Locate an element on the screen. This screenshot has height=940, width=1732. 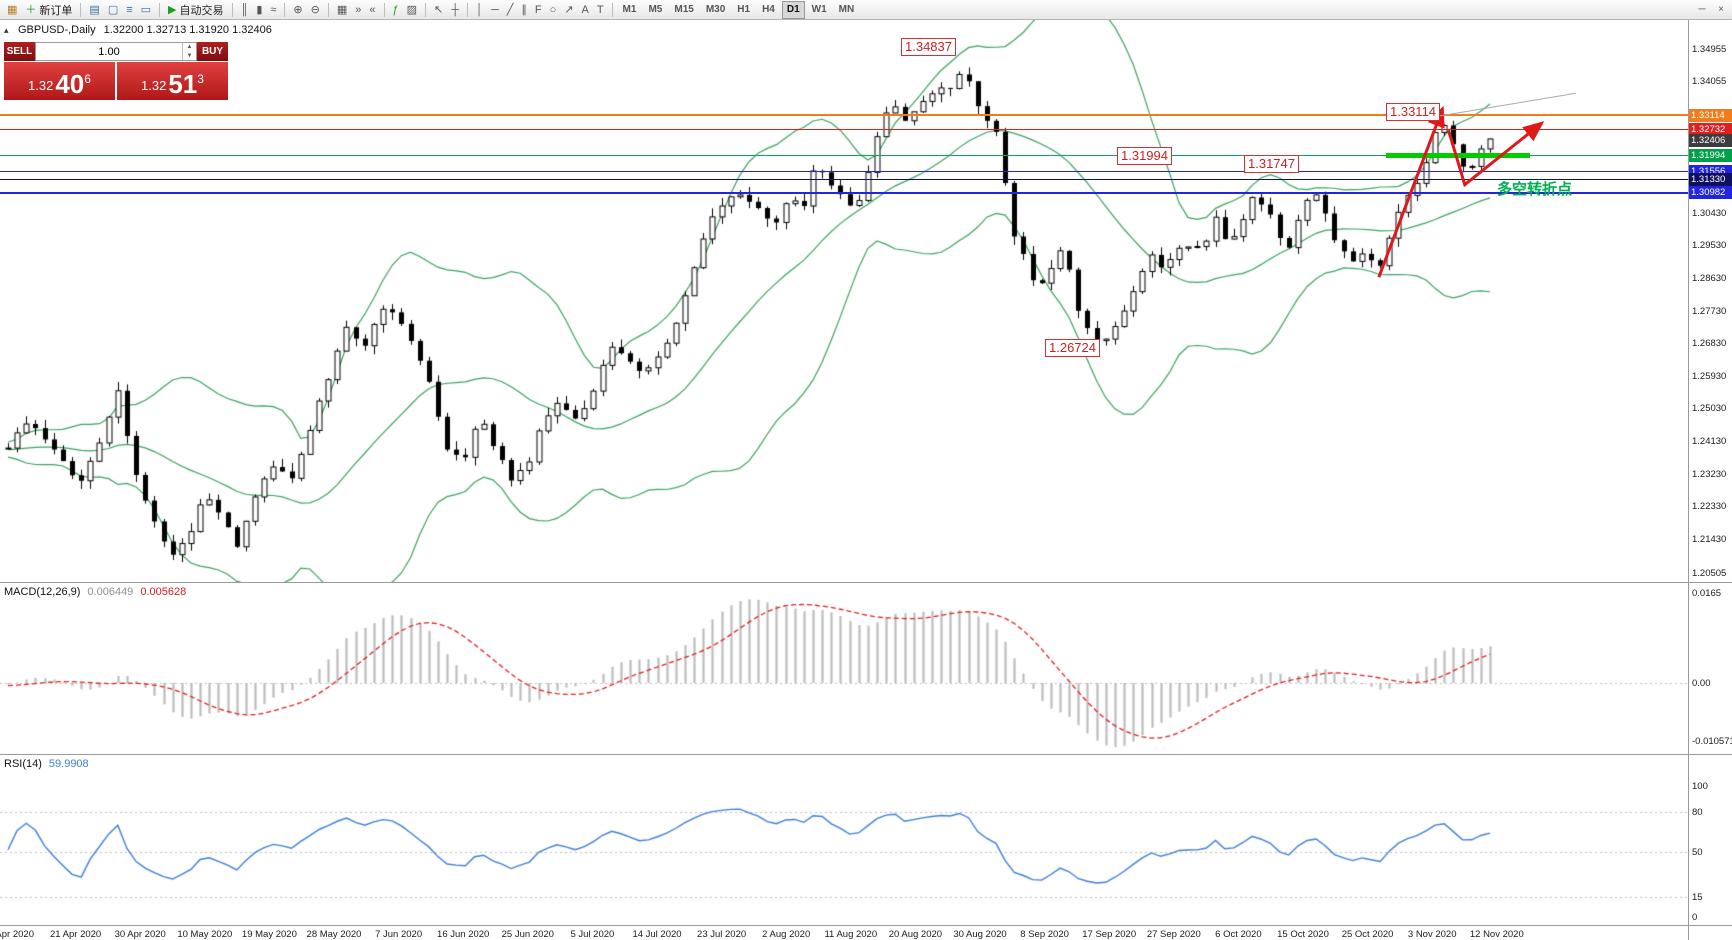
macd-axis-tick: -0.010571 is located at coordinates (1712, 741).